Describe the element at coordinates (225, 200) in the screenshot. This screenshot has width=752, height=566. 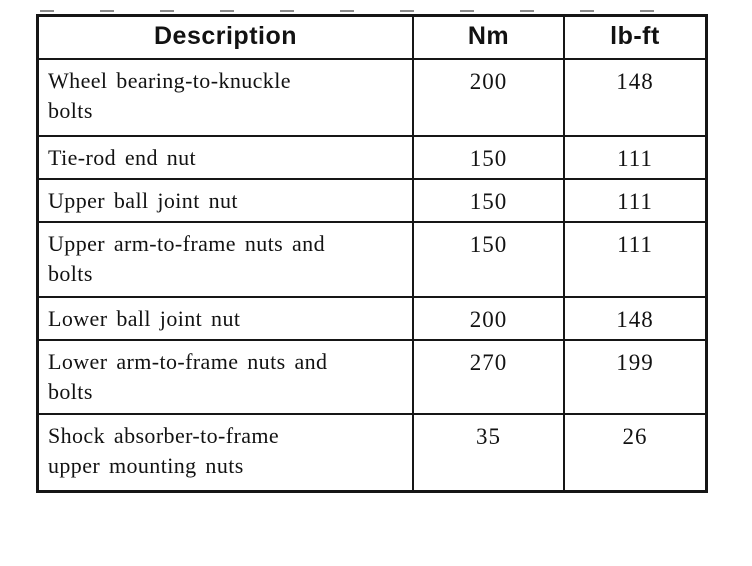
I see `description-cell: Upper ball joint nut` at that location.